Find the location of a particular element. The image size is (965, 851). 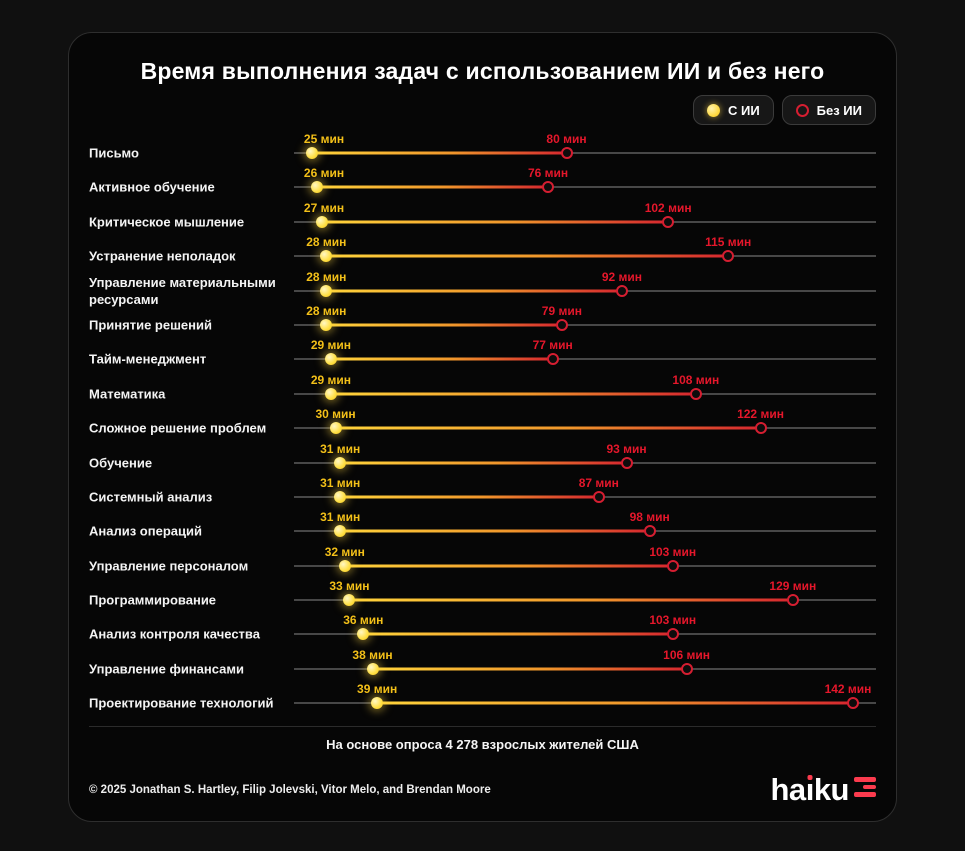

chart-row: Системный анализ 31 мин 87 мин is located at coordinates (482, 490).